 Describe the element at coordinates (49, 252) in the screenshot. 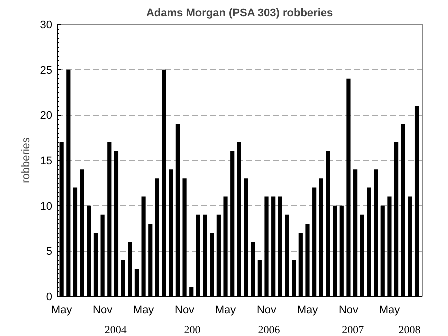

I see `y-tick-label: 5` at that location.